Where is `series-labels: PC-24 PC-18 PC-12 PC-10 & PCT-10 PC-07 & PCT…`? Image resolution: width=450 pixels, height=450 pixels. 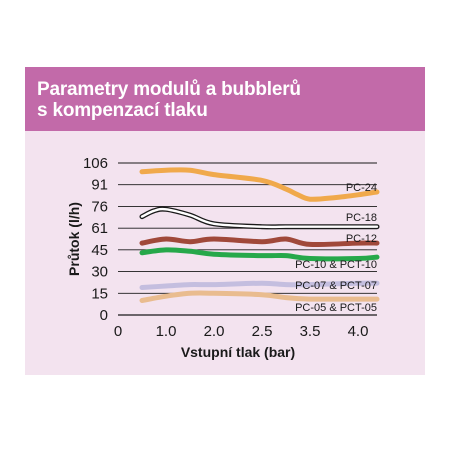 series-labels: PC-24 PC-18 PC-12 PC-10 & PCT-10 PC-07 & PCT… is located at coordinates (336, 248).